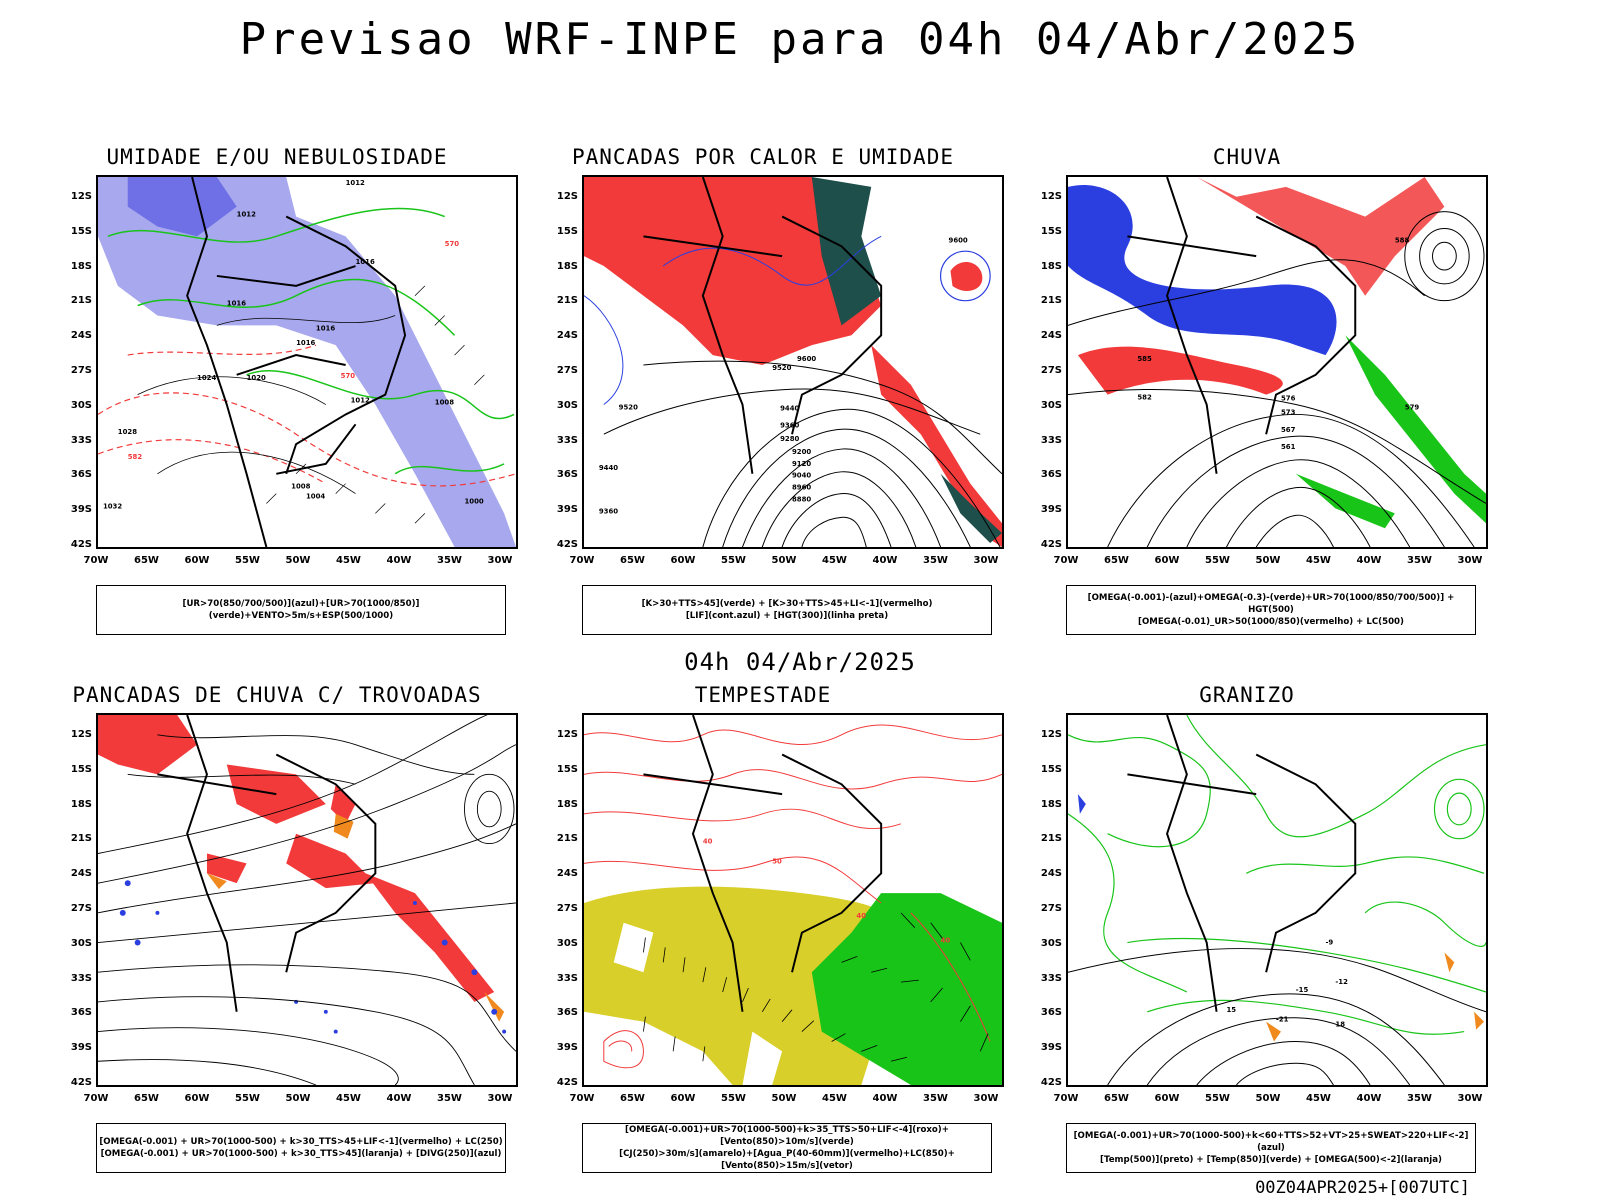 The width and height of the screenshot is (1600, 1200). What do you see at coordinates (965, 276) in the screenshot?
I see `lif-contour-ring` at bounding box center [965, 276].